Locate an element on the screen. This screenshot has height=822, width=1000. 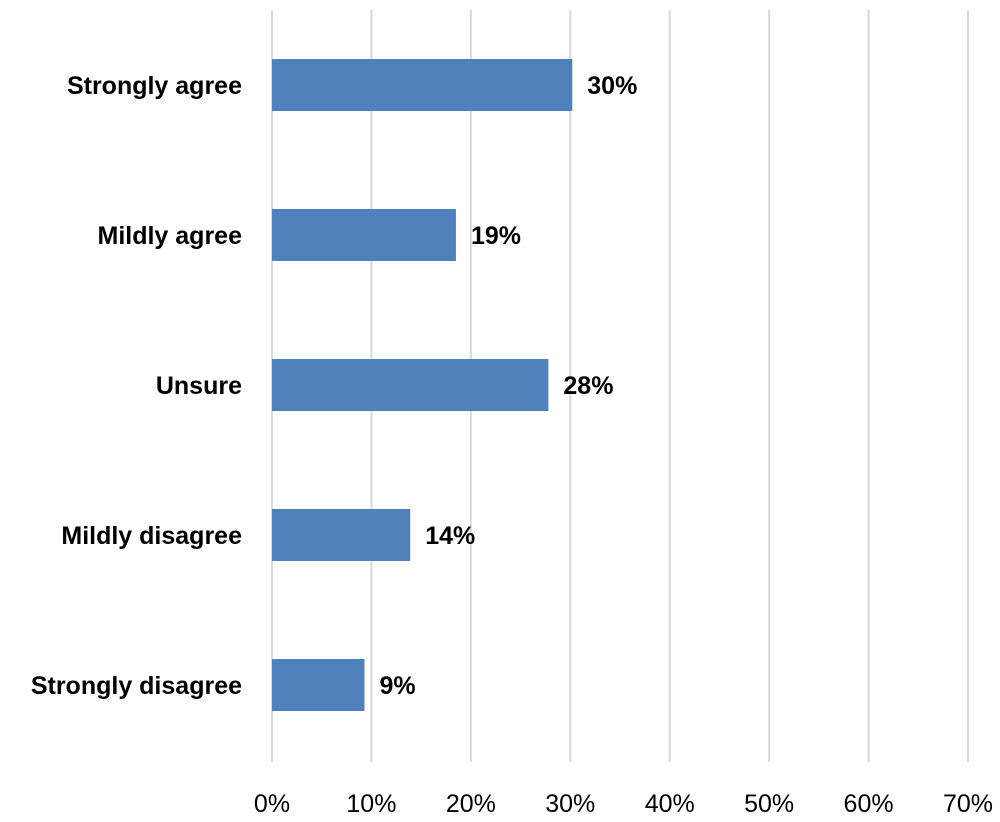
x-tick-label: 10% is located at coordinates (371, 803).